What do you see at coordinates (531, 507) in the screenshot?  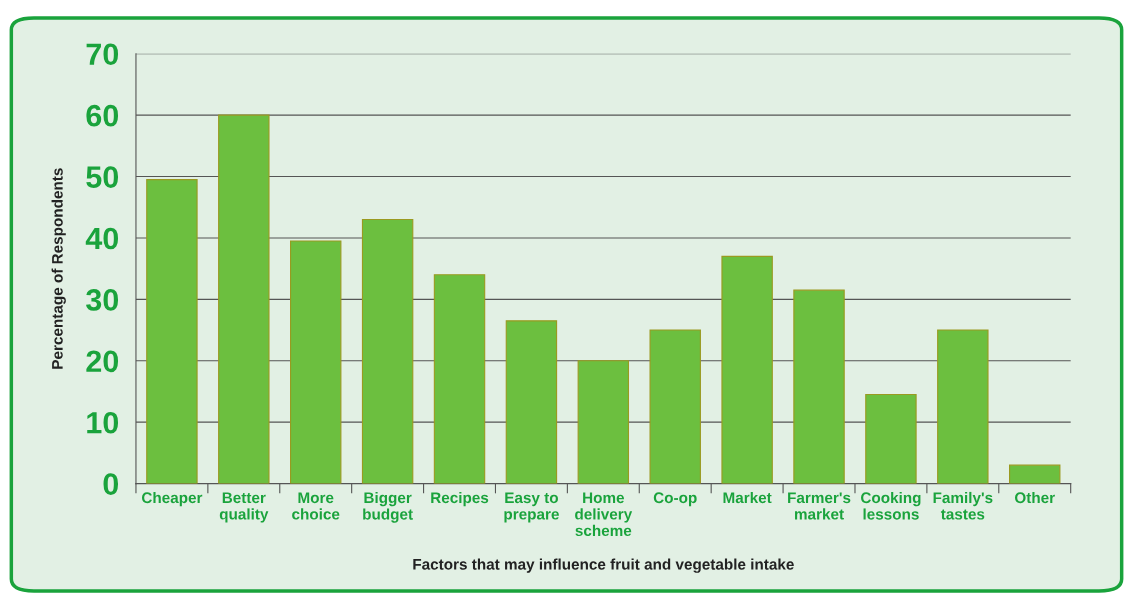 I see `x-tick-label: Easy to prepare` at bounding box center [531, 507].